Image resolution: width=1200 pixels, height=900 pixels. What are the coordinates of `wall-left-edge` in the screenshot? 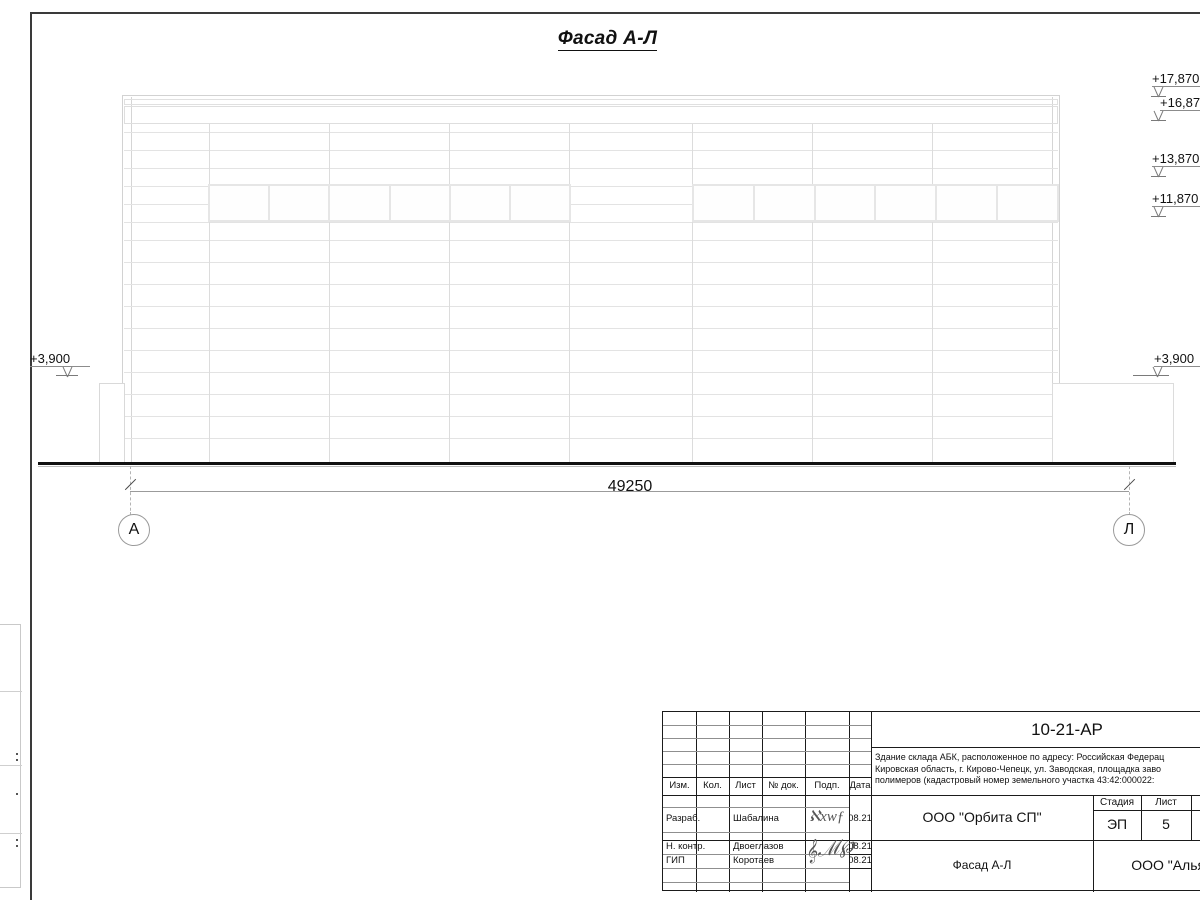 It's located at (131, 281).